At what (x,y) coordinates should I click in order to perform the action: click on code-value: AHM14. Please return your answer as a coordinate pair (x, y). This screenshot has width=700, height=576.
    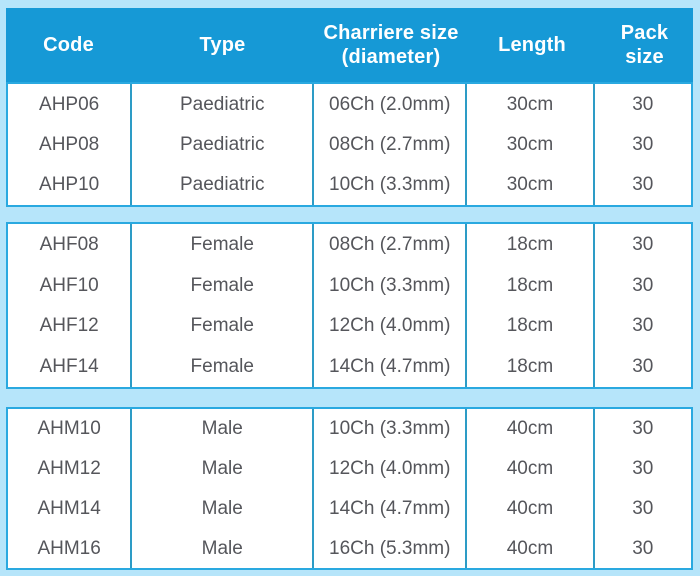
    Looking at the image, I should click on (69, 508).